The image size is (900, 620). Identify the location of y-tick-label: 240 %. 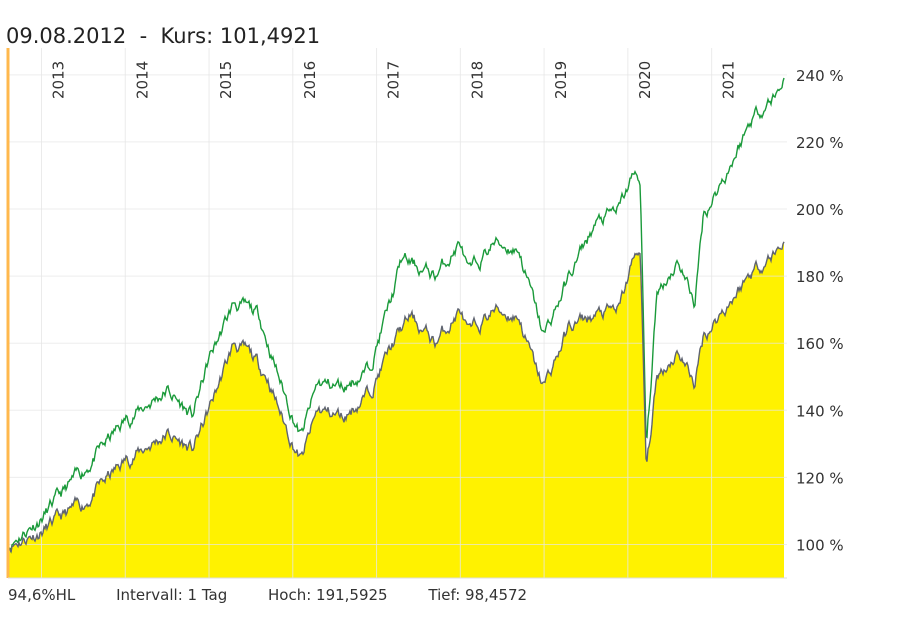
(820, 76).